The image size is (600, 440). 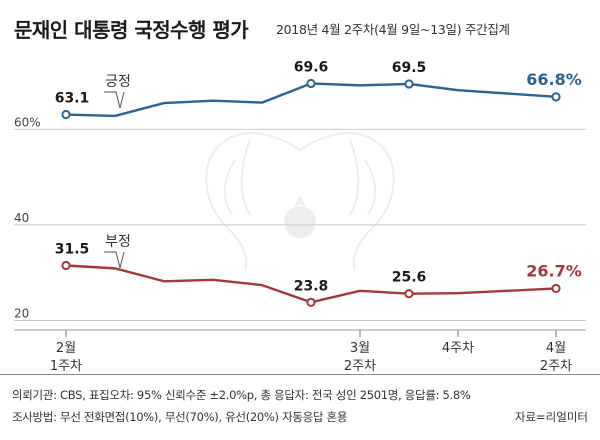 What do you see at coordinates (409, 68) in the screenshot?
I see `data-label: 69.5` at bounding box center [409, 68].